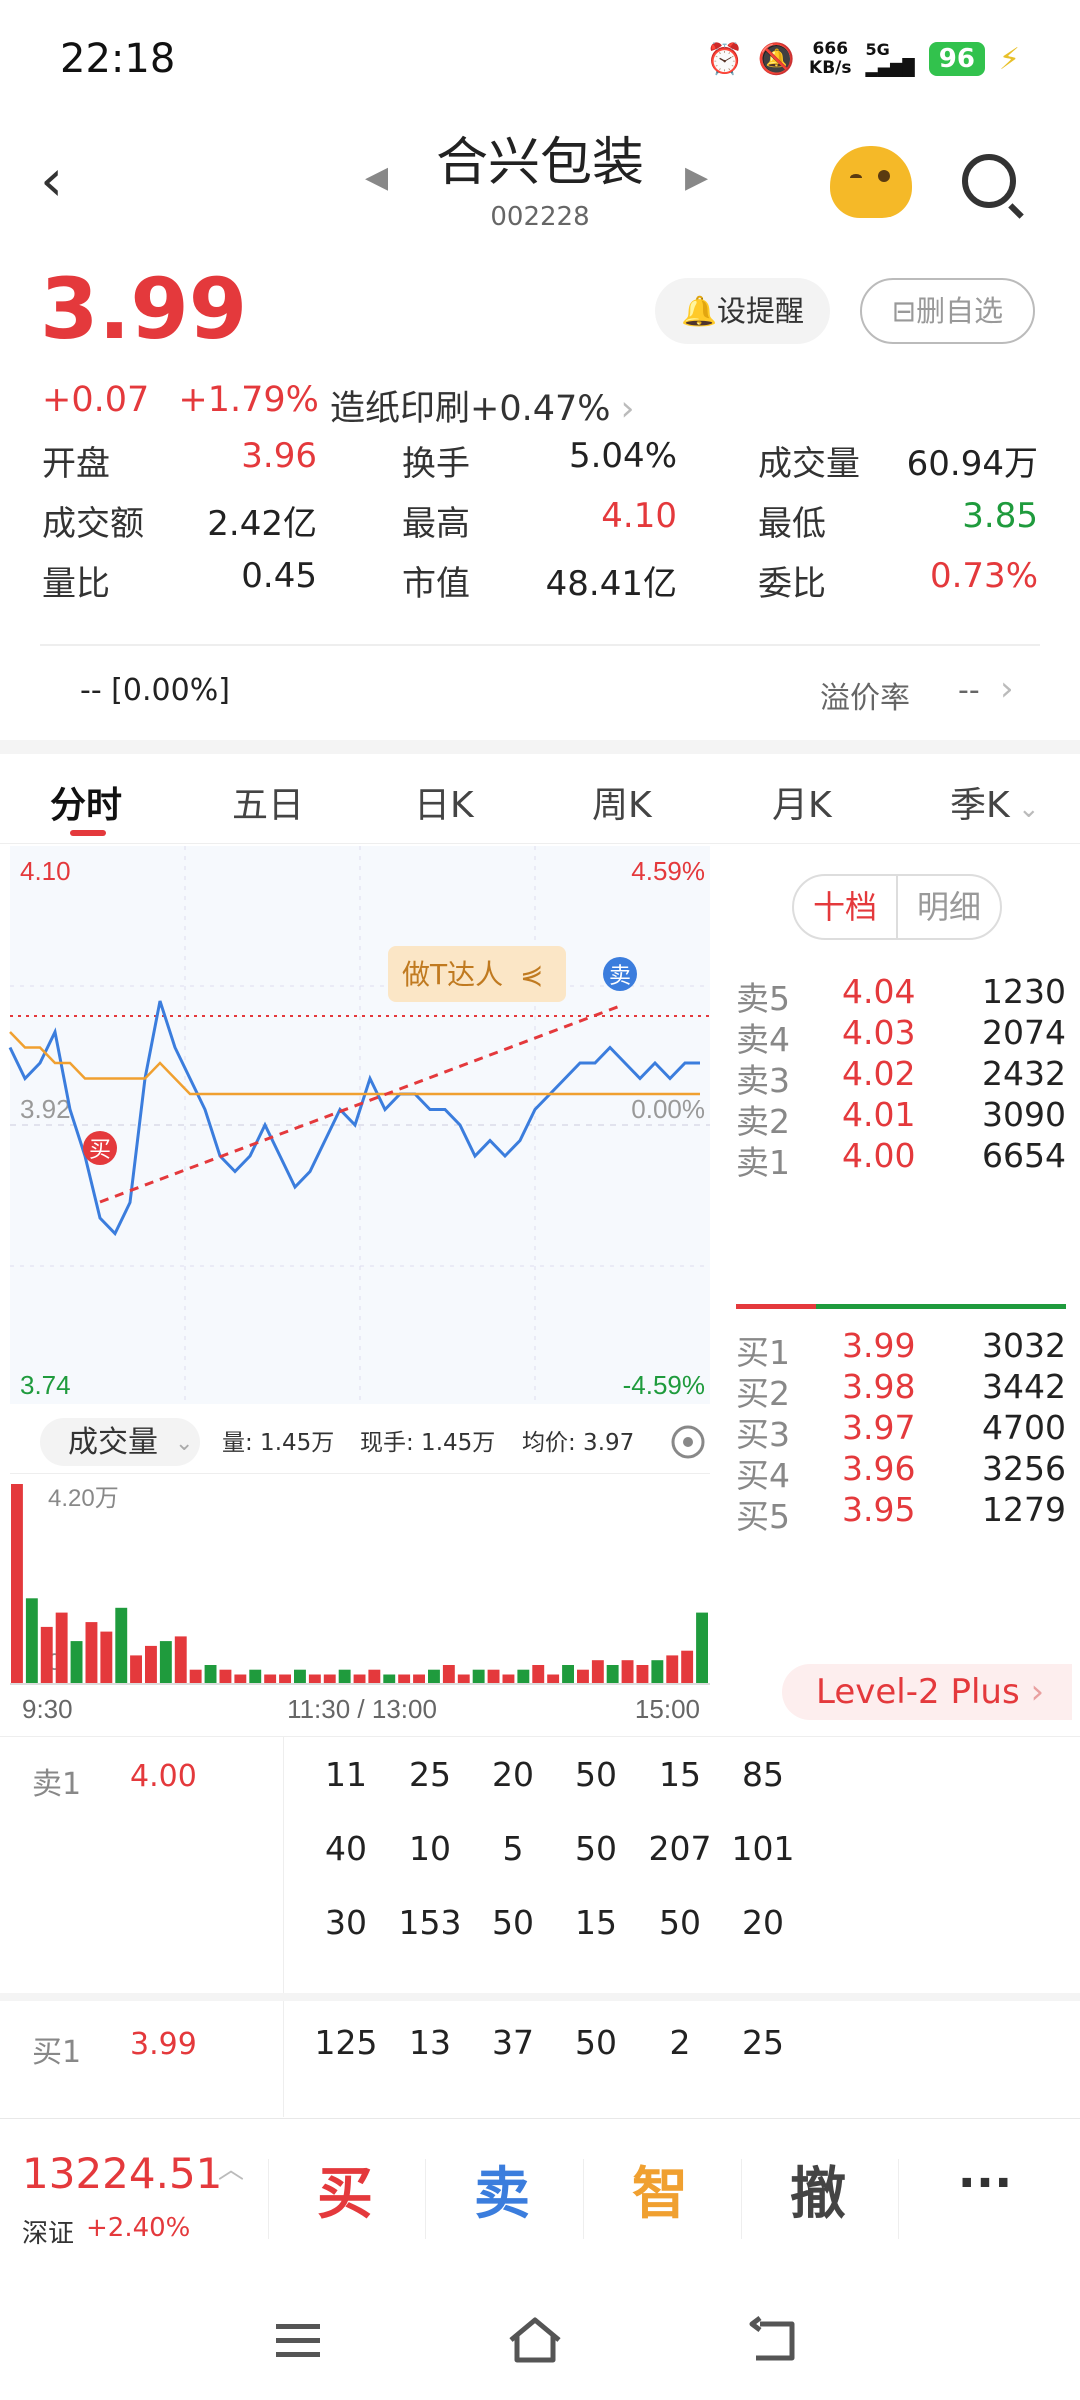 This screenshot has height=2400, width=1080. I want to click on minus-box-icon: ⊟, so click(904, 311).